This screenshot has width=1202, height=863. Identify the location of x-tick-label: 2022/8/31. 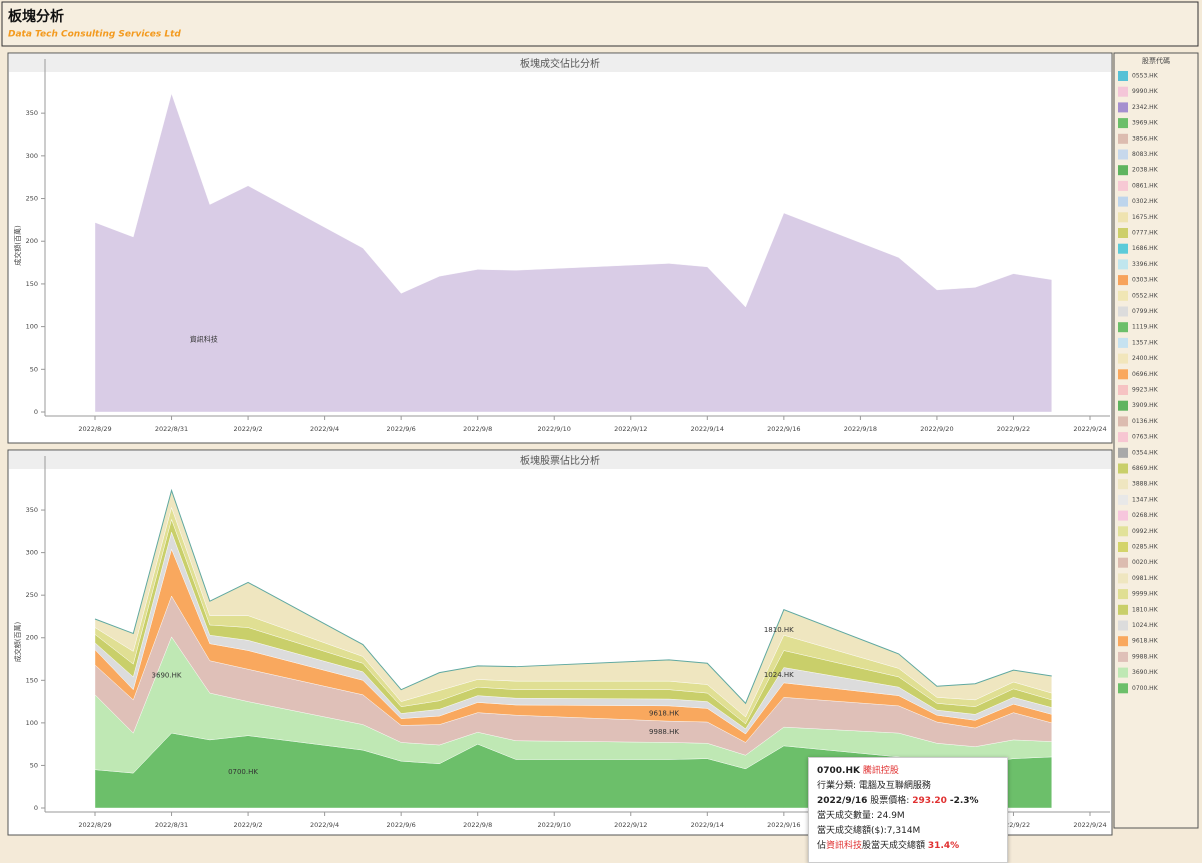
(171, 825).